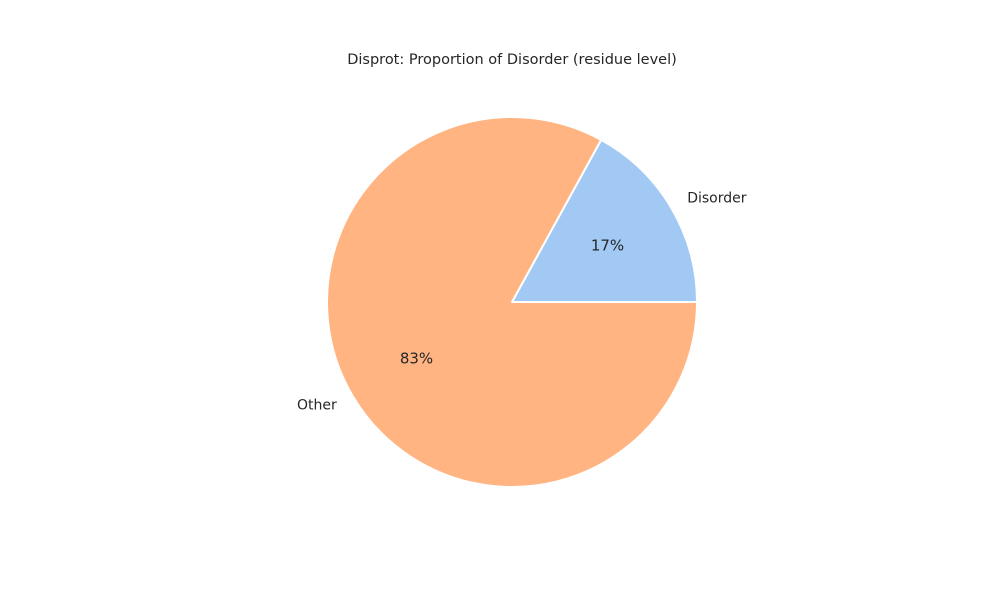  I want to click on slice-label-other: Other, so click(317, 406).